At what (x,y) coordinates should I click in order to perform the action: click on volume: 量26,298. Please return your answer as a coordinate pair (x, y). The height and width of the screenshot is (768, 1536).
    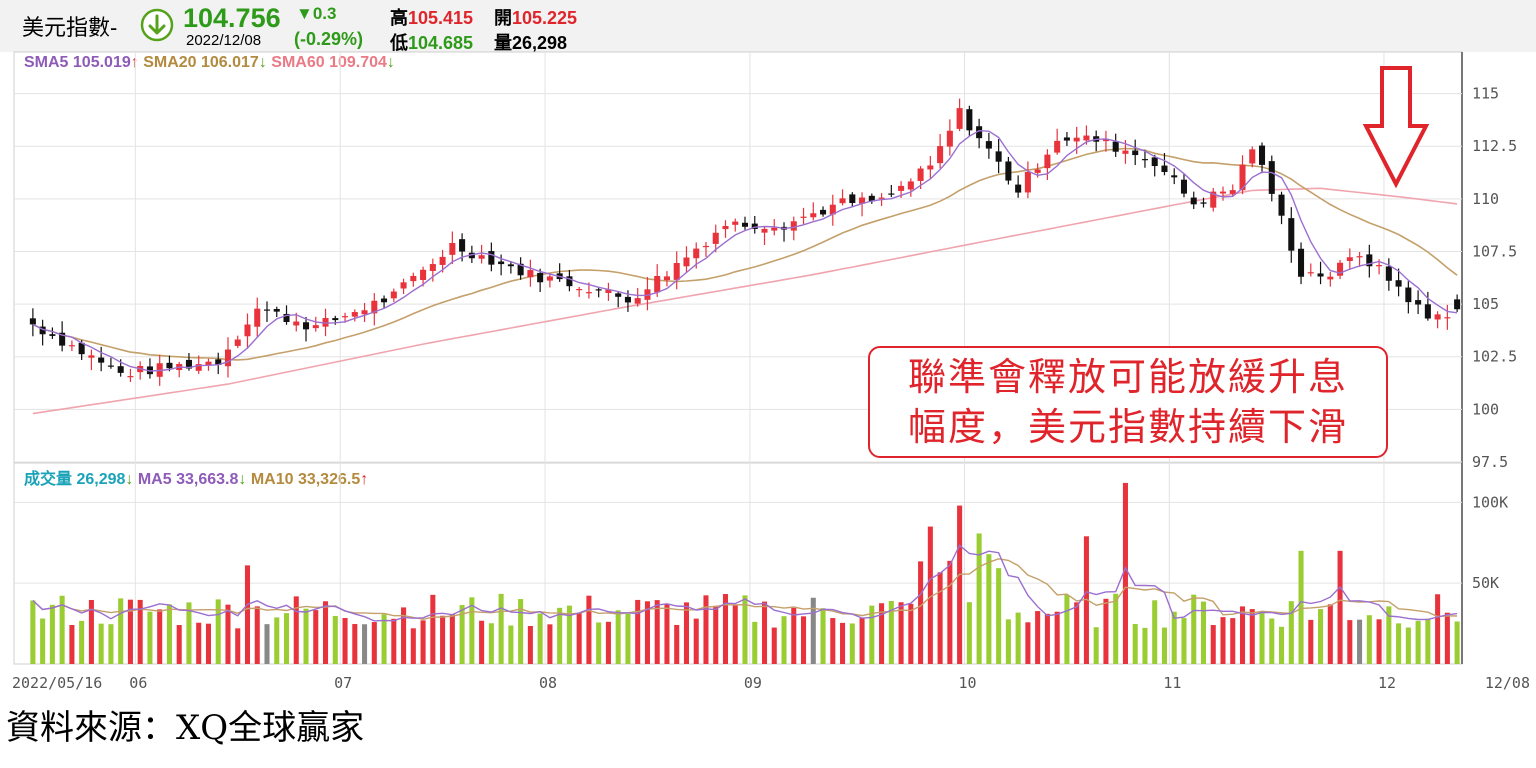
    Looking at the image, I should click on (530, 42).